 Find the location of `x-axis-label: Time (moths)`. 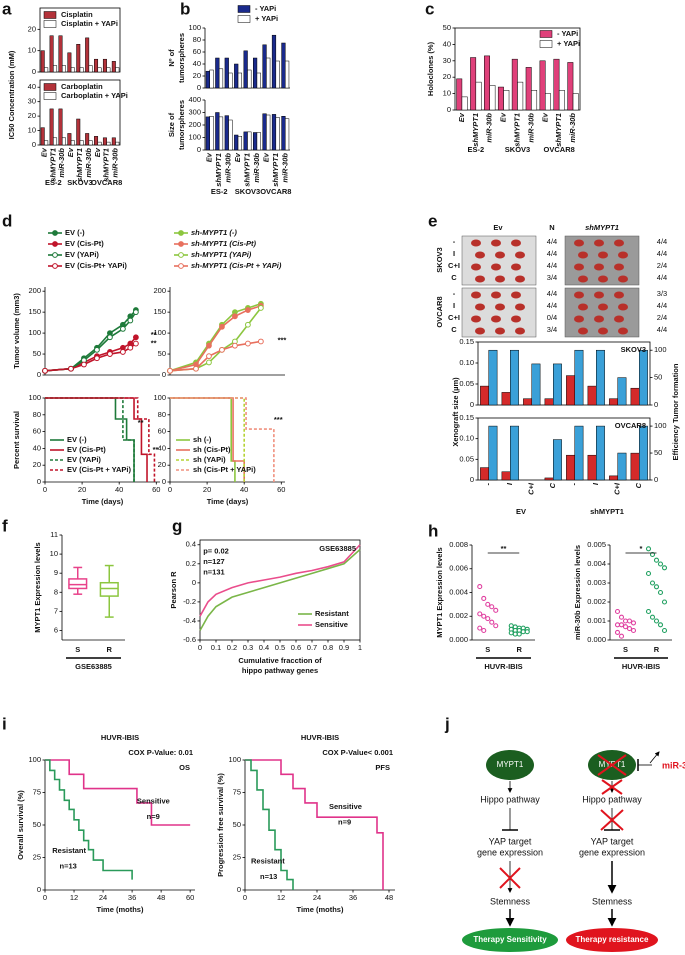

x-axis-label: Time (moths) is located at coordinates (320, 909).